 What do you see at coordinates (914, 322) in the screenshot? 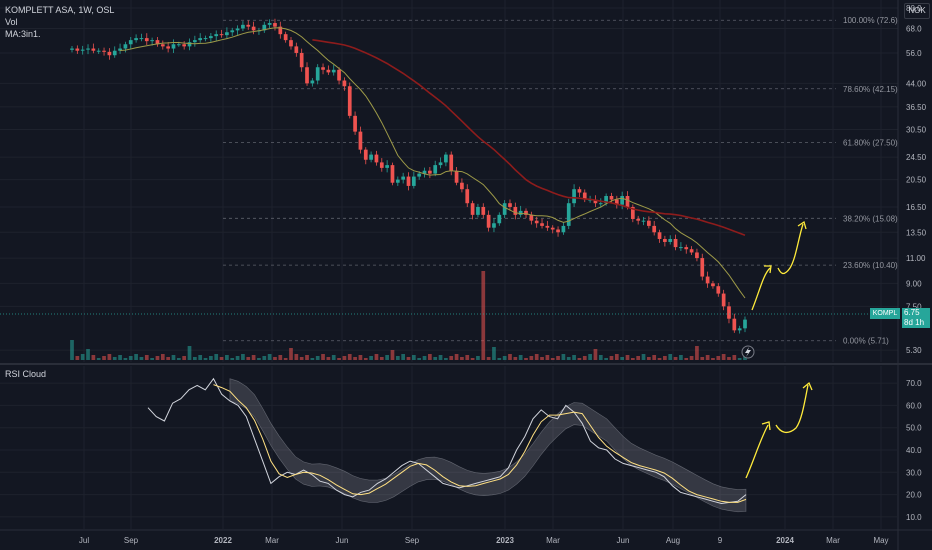
I see `countdown: 8d 1h` at bounding box center [914, 322].